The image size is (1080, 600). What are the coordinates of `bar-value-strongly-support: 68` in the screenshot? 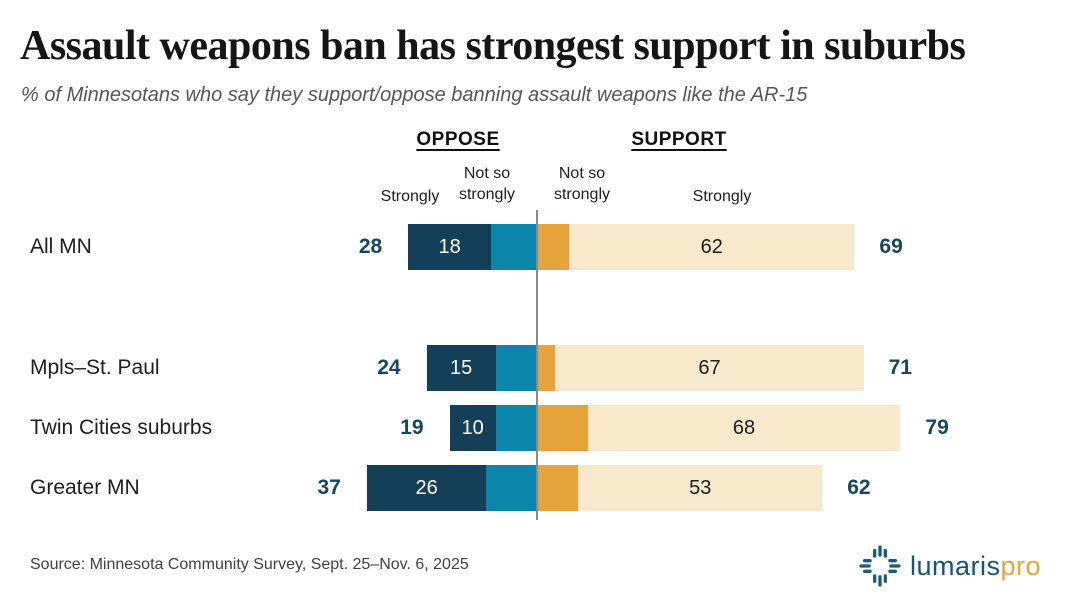 It's located at (744, 428).